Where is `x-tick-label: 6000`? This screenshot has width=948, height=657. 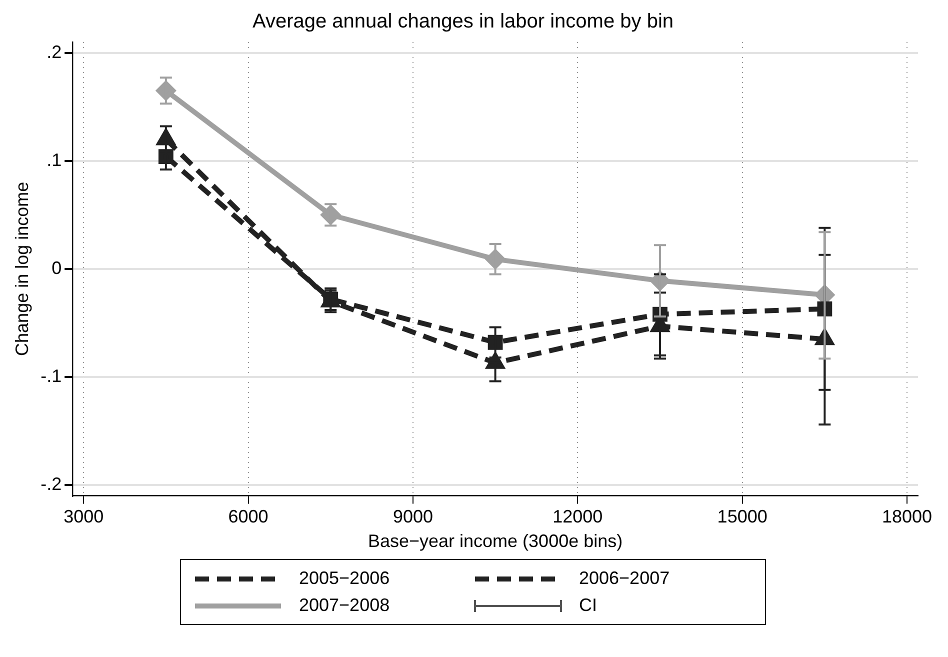
x-tick-label: 6000 is located at coordinates (248, 516).